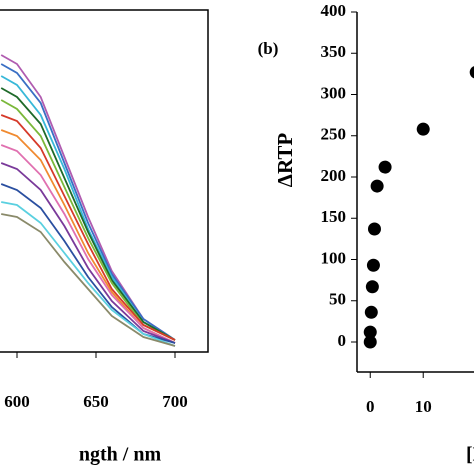 This screenshot has width=474, height=474. I want to click on x-tick-label: 600, so click(17, 401).